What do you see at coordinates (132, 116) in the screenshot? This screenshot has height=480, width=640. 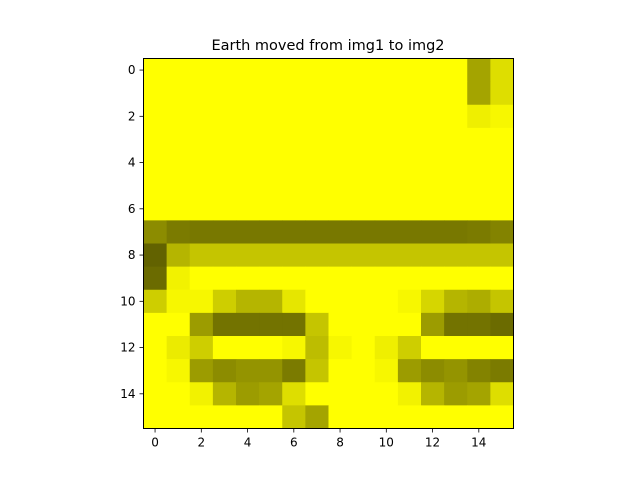 I see `y-tick-label: 2` at bounding box center [132, 116].